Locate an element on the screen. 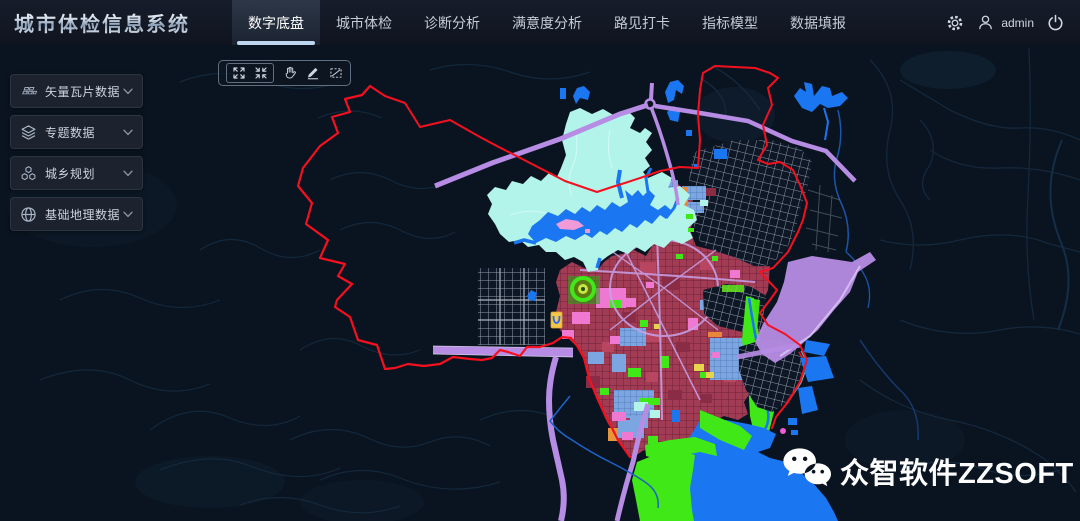  sidebar-item-label: 城乡规划 is located at coordinates (70, 173).